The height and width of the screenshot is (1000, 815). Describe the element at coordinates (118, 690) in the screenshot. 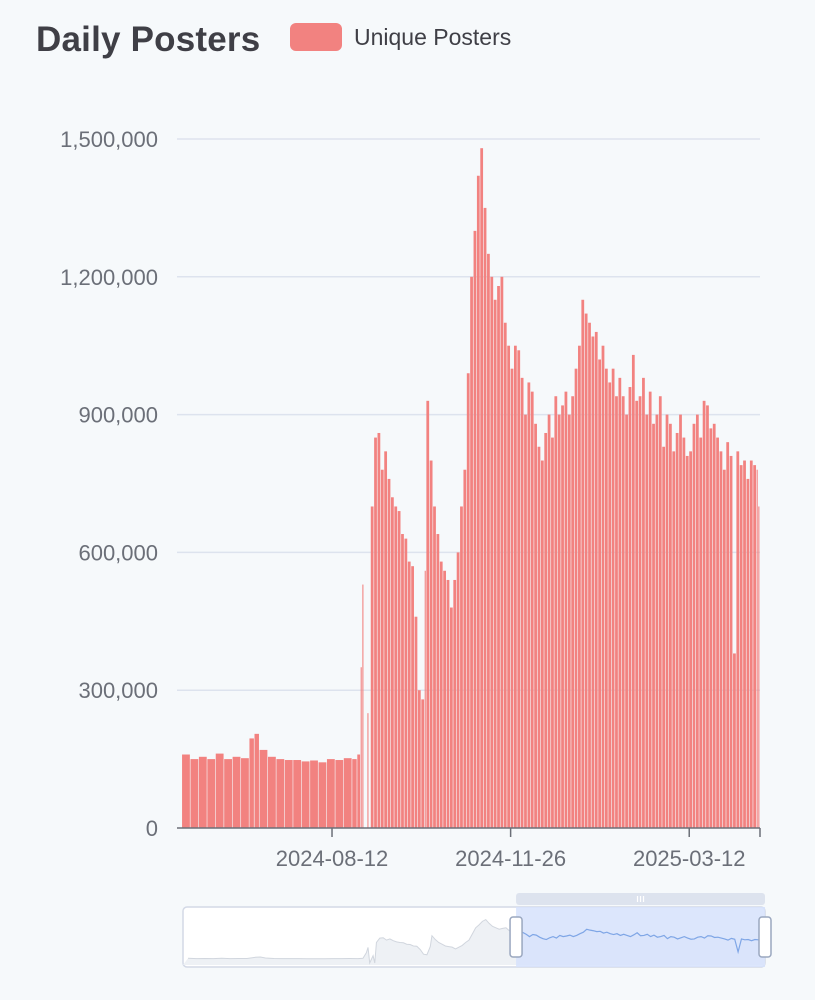

I see `y-tick-label: 300,000` at that location.